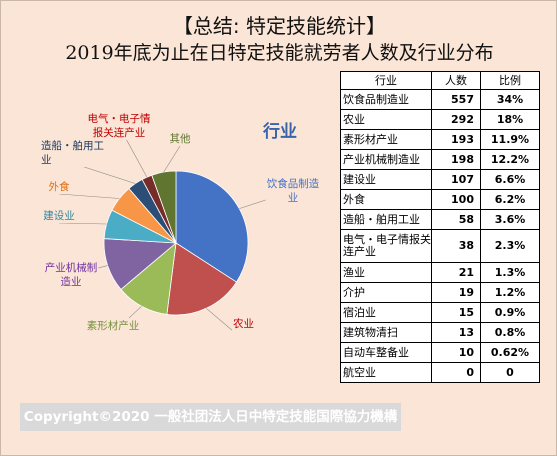 The image size is (557, 456). I want to click on ratio-cell: 0.9%, so click(510, 312).